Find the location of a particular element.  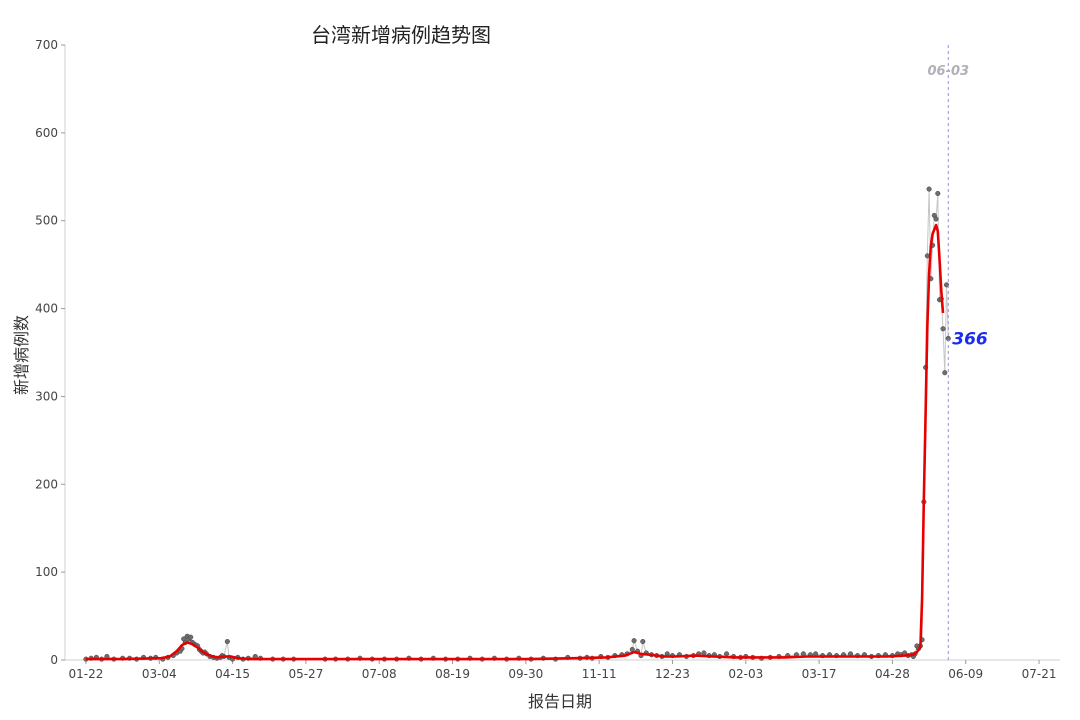

x-tick-label: 11-11 is located at coordinates (599, 674).